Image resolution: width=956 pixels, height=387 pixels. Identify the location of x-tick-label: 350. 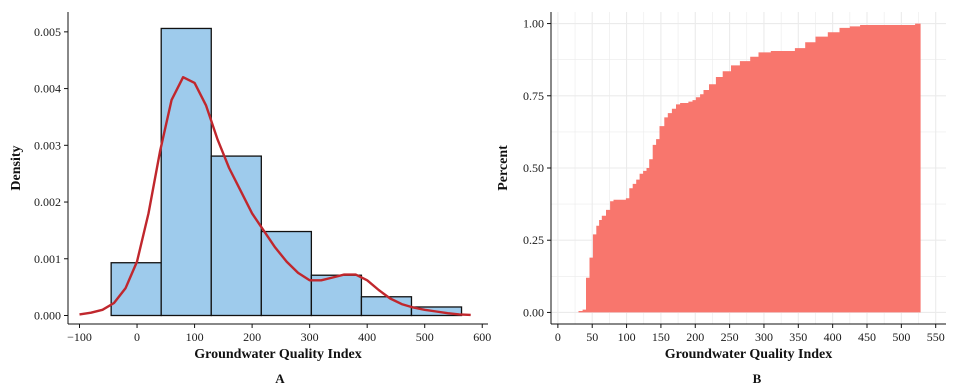
(798, 337).